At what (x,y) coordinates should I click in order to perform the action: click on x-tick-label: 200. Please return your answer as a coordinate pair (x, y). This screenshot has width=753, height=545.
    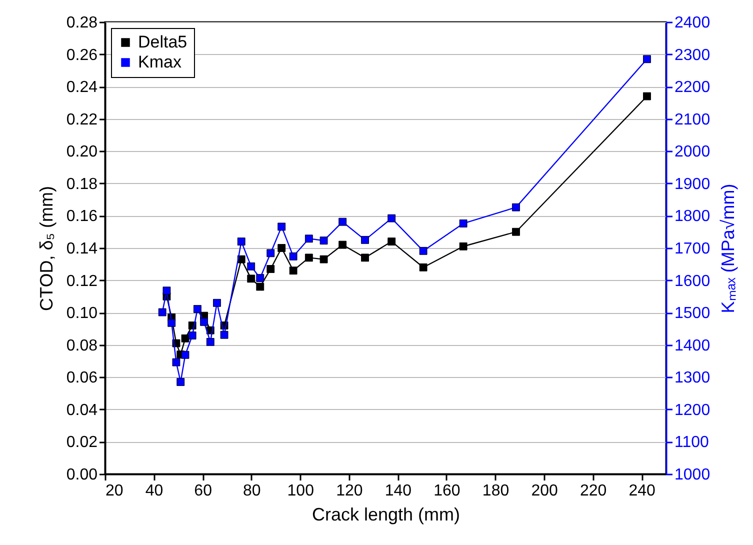
    Looking at the image, I should click on (544, 491).